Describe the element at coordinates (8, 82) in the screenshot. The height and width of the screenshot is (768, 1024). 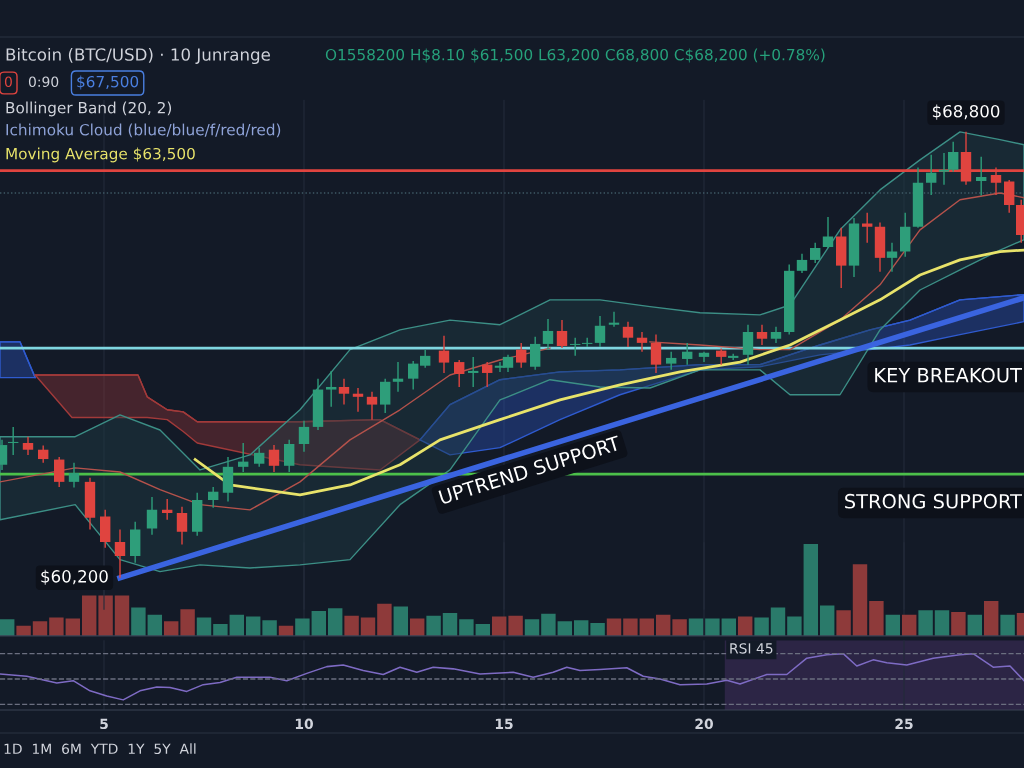
I see `text: 0` at that location.